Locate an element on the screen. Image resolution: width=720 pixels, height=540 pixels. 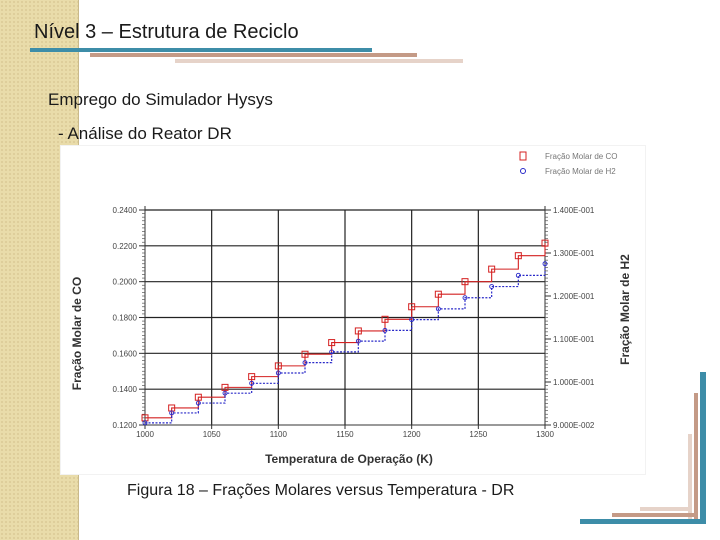
y-left-tick-label: 0.1600 is located at coordinates (125, 353).